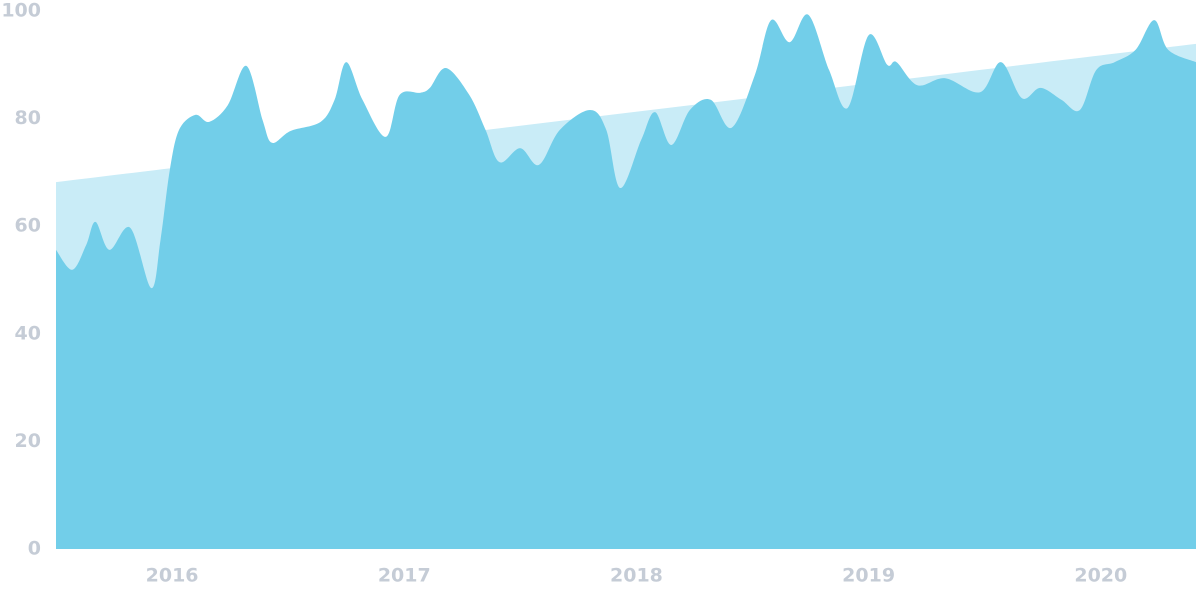 The image size is (1200, 600). What do you see at coordinates (404, 576) in the screenshot?
I see `x-tick-label: 2017` at bounding box center [404, 576].